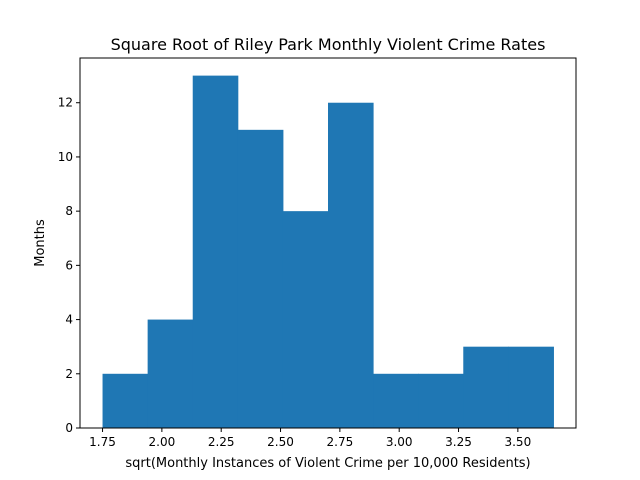 Image resolution: width=640 pixels, height=480 pixels. Describe the element at coordinates (517, 442) in the screenshot. I see `x-tick-label: 3.50` at that location.